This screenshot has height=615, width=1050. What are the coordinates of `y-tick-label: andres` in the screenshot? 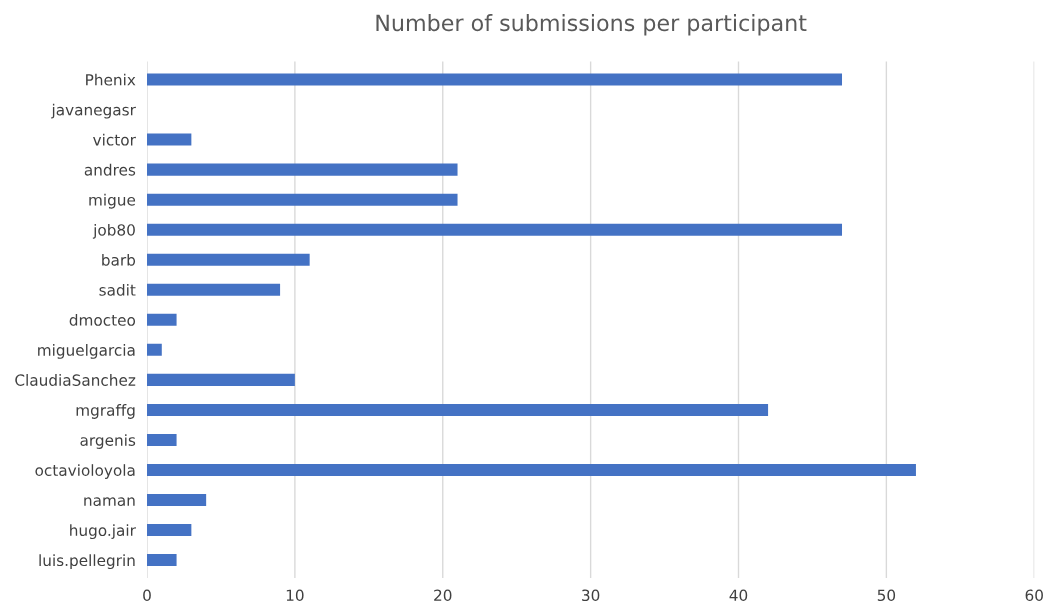 It's located at (110, 169).